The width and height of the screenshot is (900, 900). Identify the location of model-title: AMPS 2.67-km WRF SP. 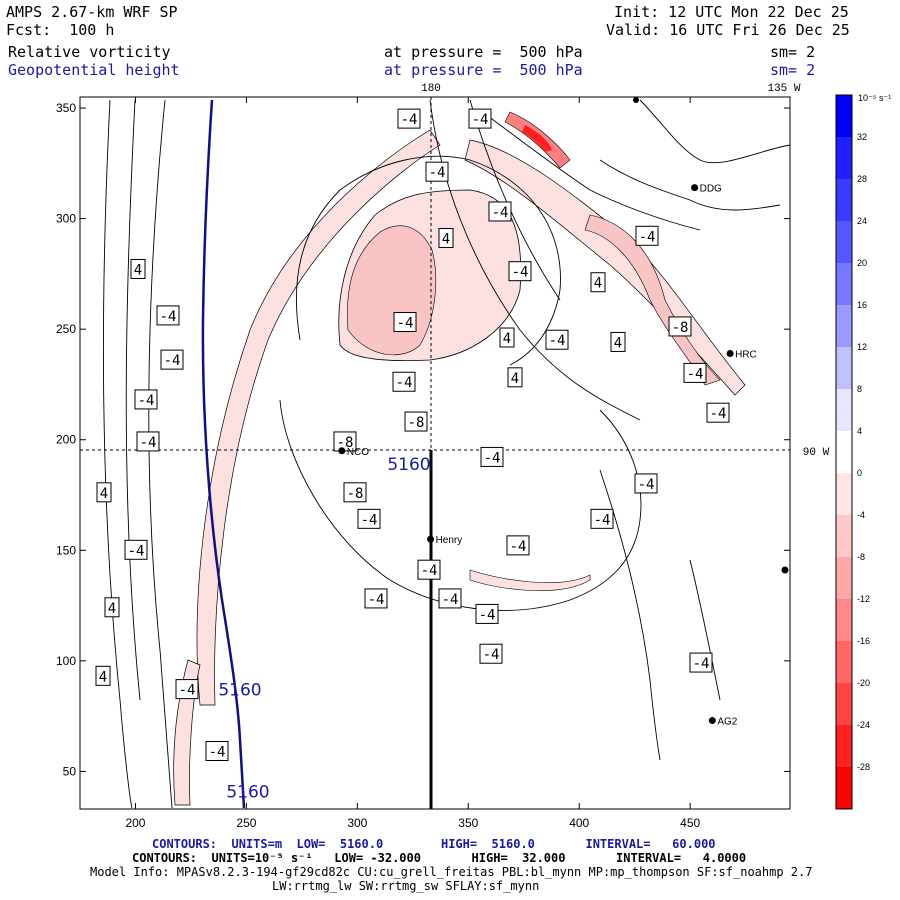
(92, 12).